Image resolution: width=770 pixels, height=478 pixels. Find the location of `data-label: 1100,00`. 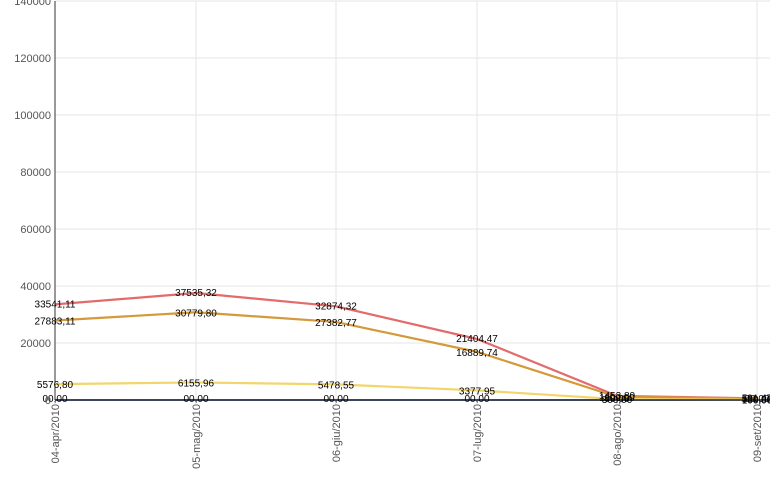

data-label: 1100,00 is located at coordinates (617, 398).